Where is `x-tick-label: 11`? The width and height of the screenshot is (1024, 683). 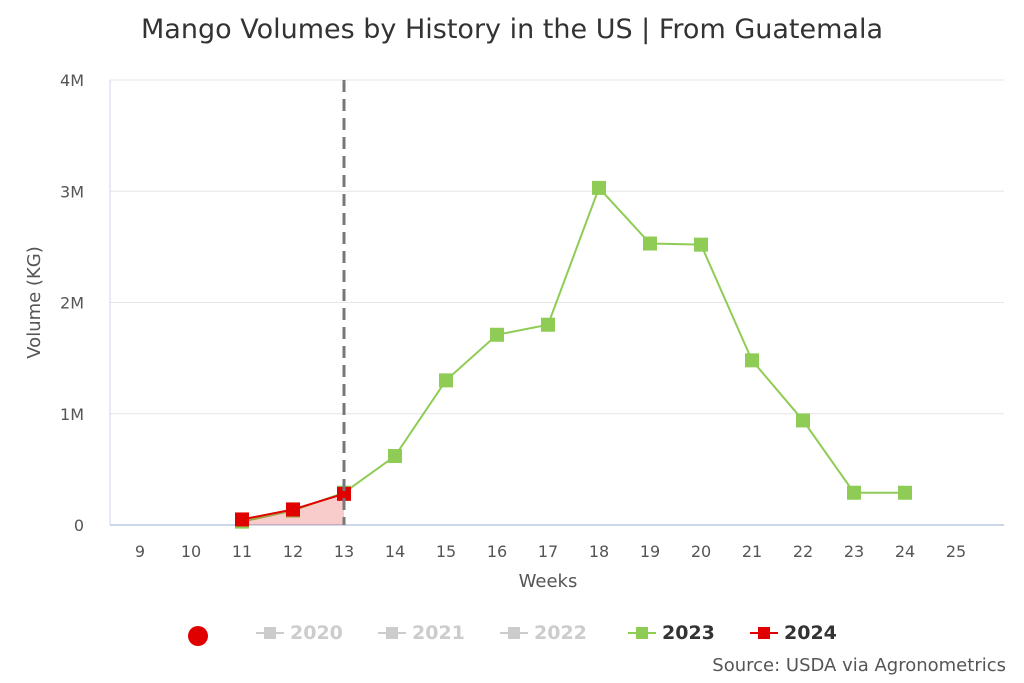 x-tick-label: 11 is located at coordinates (242, 551).